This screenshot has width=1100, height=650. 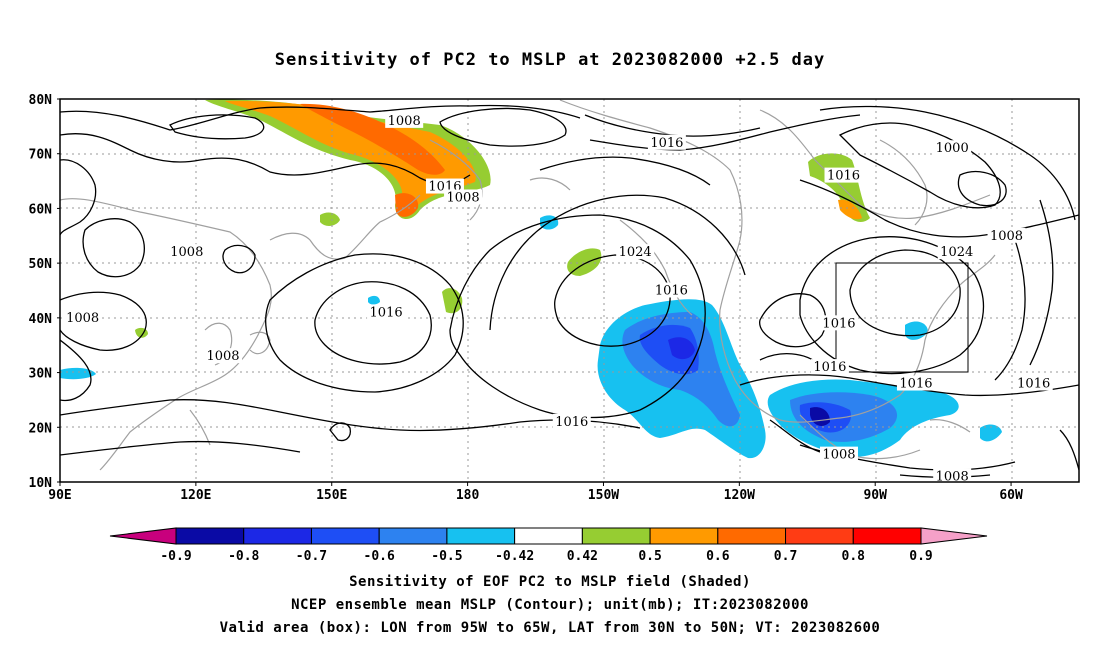 What do you see at coordinates (785, 556) in the screenshot?
I see `colorbar-tick-label: 0.7` at bounding box center [785, 556].